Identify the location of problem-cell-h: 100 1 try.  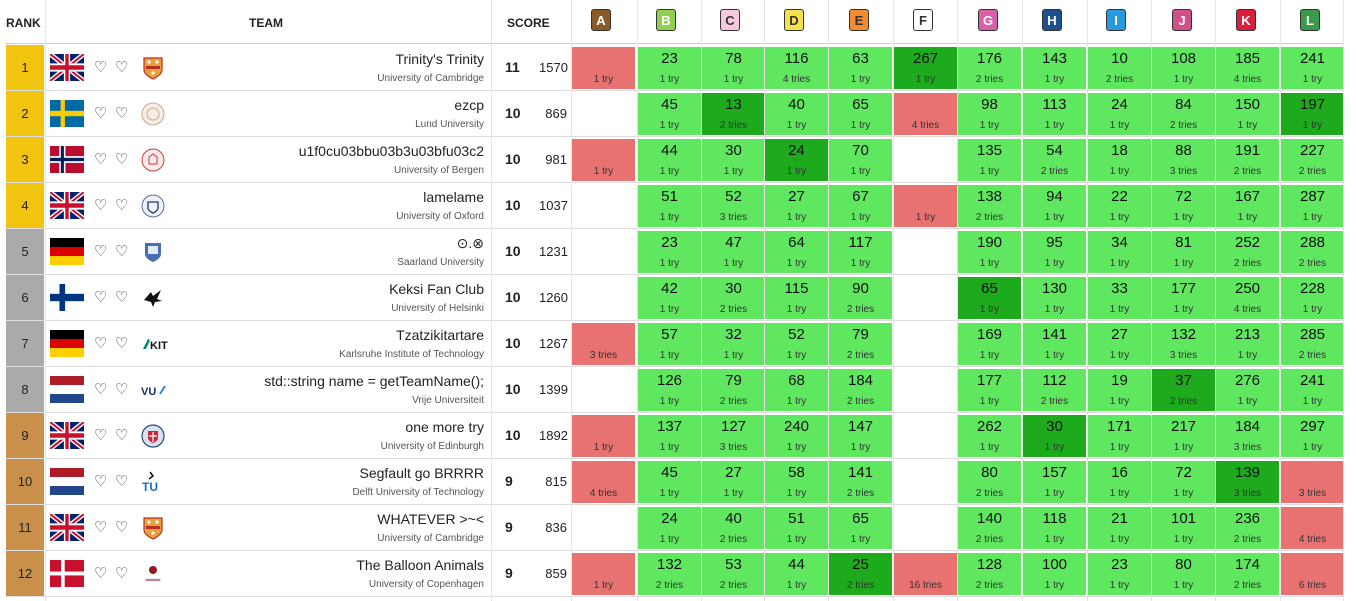
(1054, 574).